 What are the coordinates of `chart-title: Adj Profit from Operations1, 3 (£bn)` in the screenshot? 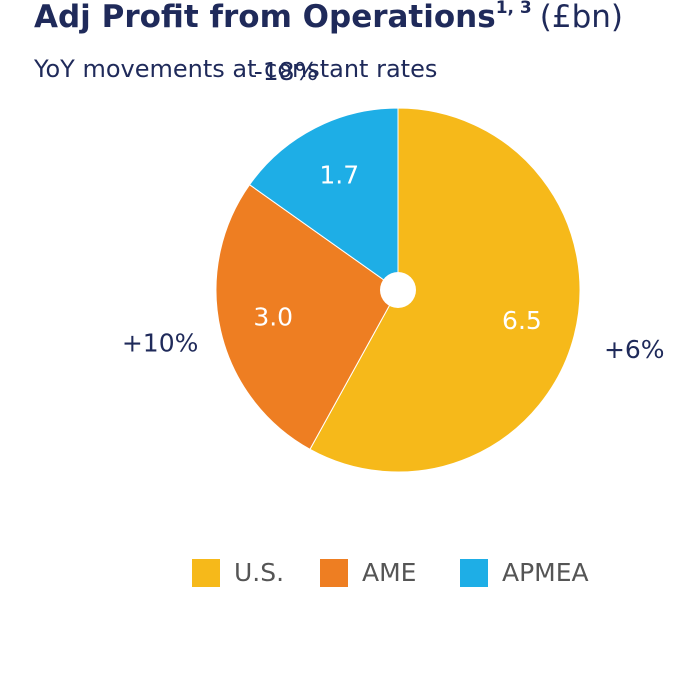 It's located at (328, 17).